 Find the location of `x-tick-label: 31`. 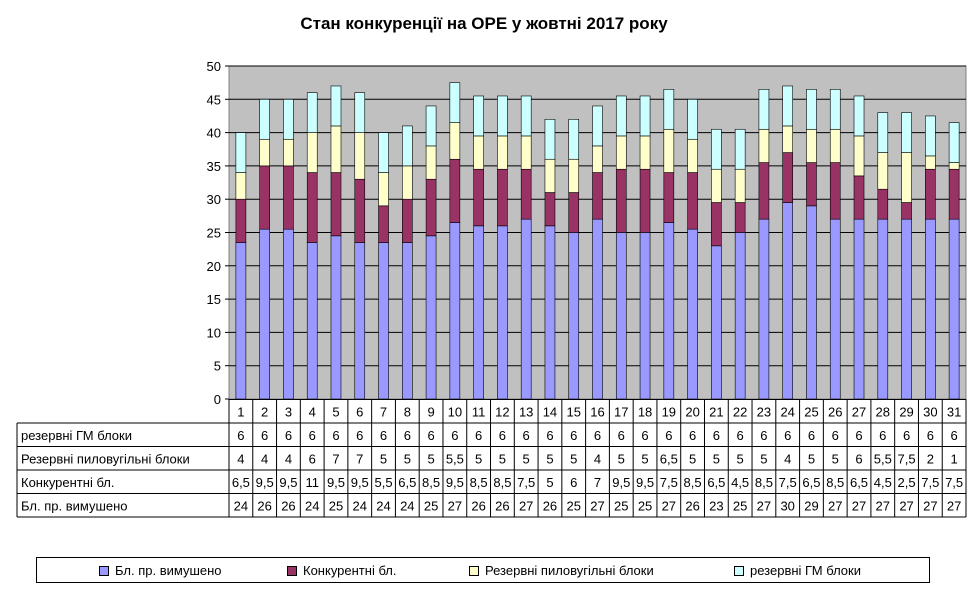

x-tick-label: 31 is located at coordinates (954, 411).